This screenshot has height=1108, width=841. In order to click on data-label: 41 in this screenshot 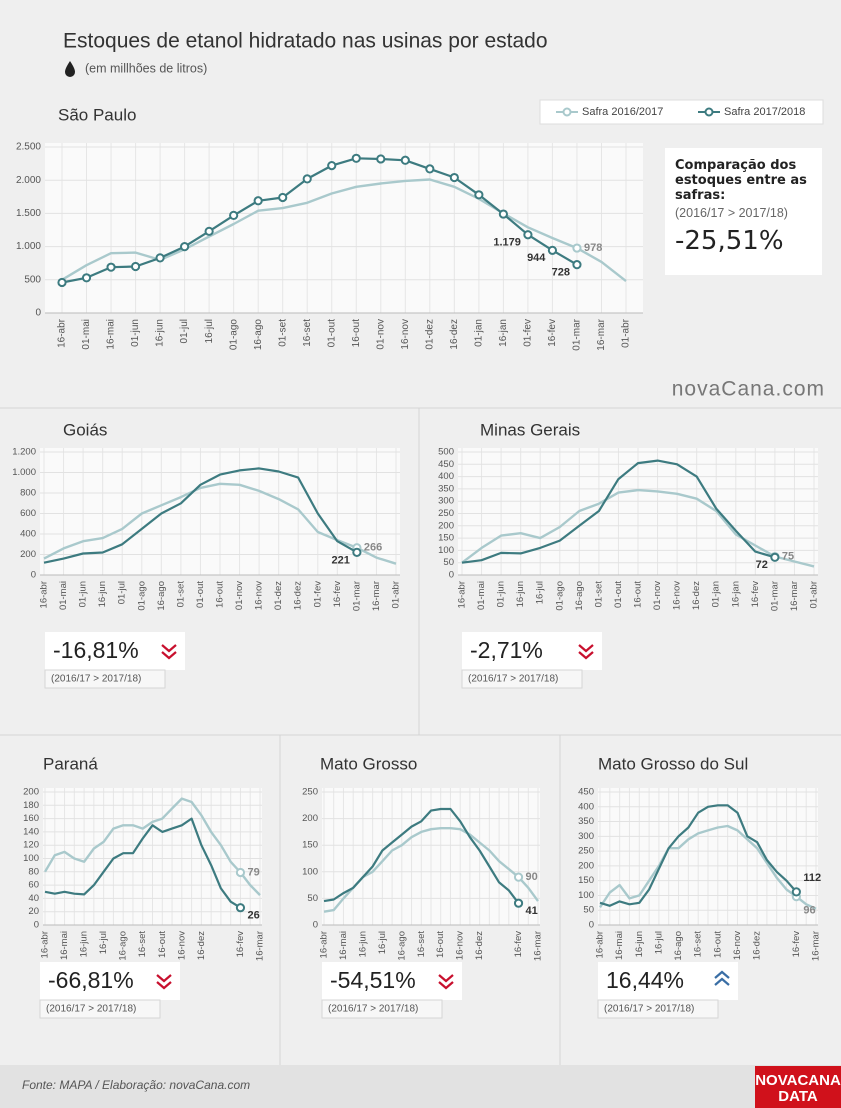, I will do `click(532, 911)`.